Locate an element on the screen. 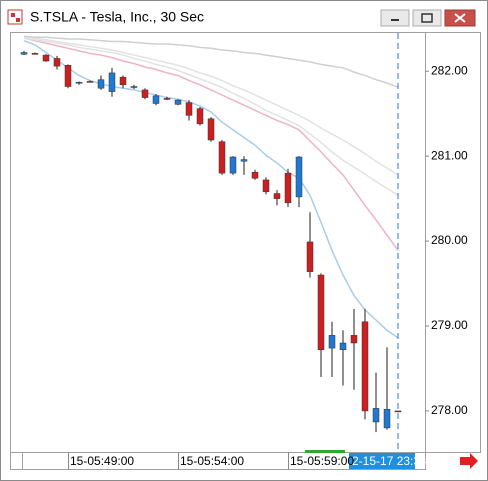 The height and width of the screenshot is (481, 488). cursor-label-box is located at coordinates (382, 461).